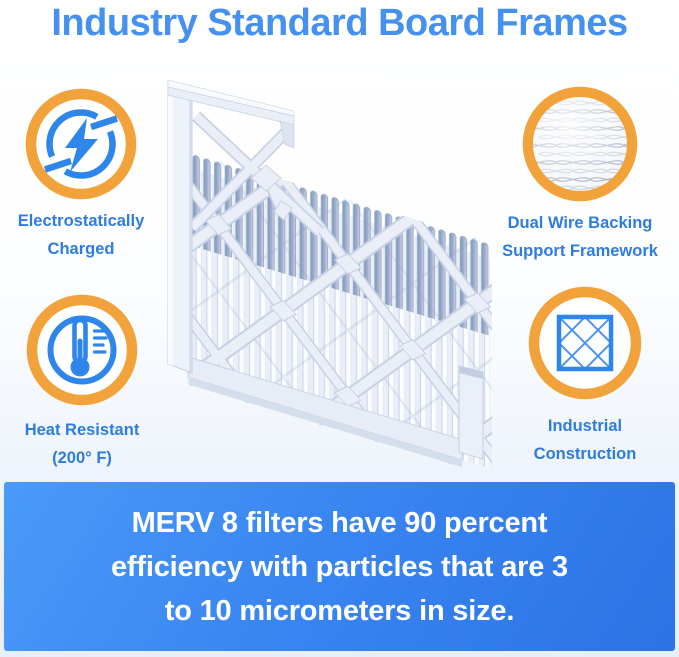  What do you see at coordinates (82, 444) in the screenshot?
I see `feature-label: Heat Resistant (200° F)` at bounding box center [82, 444].